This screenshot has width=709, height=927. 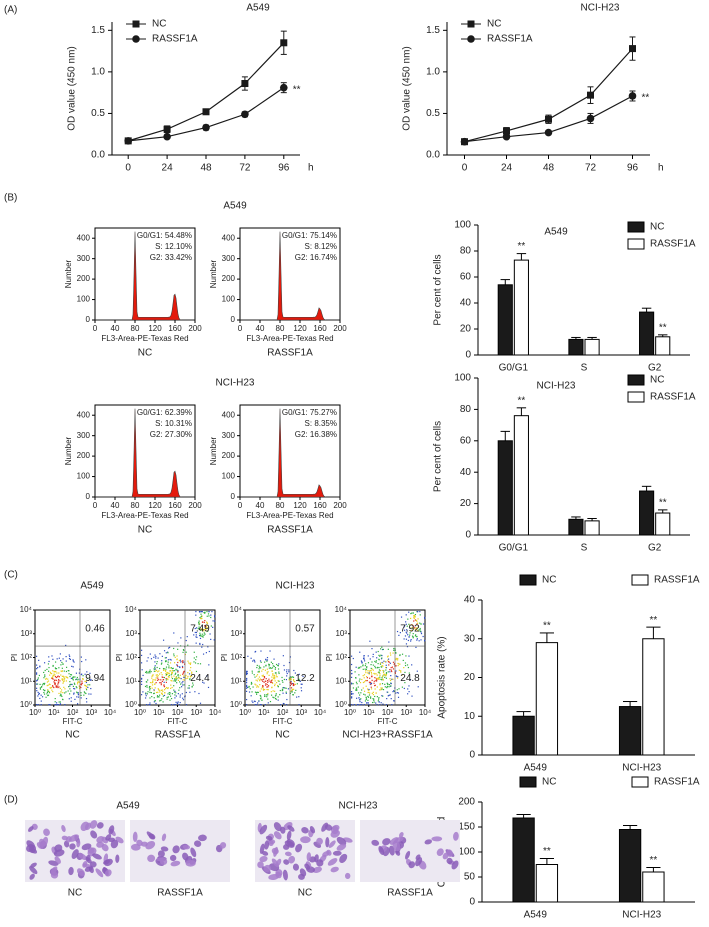 What do you see at coordinates (136, 39) in the screenshot?
I see `legend-marker` at bounding box center [136, 39].